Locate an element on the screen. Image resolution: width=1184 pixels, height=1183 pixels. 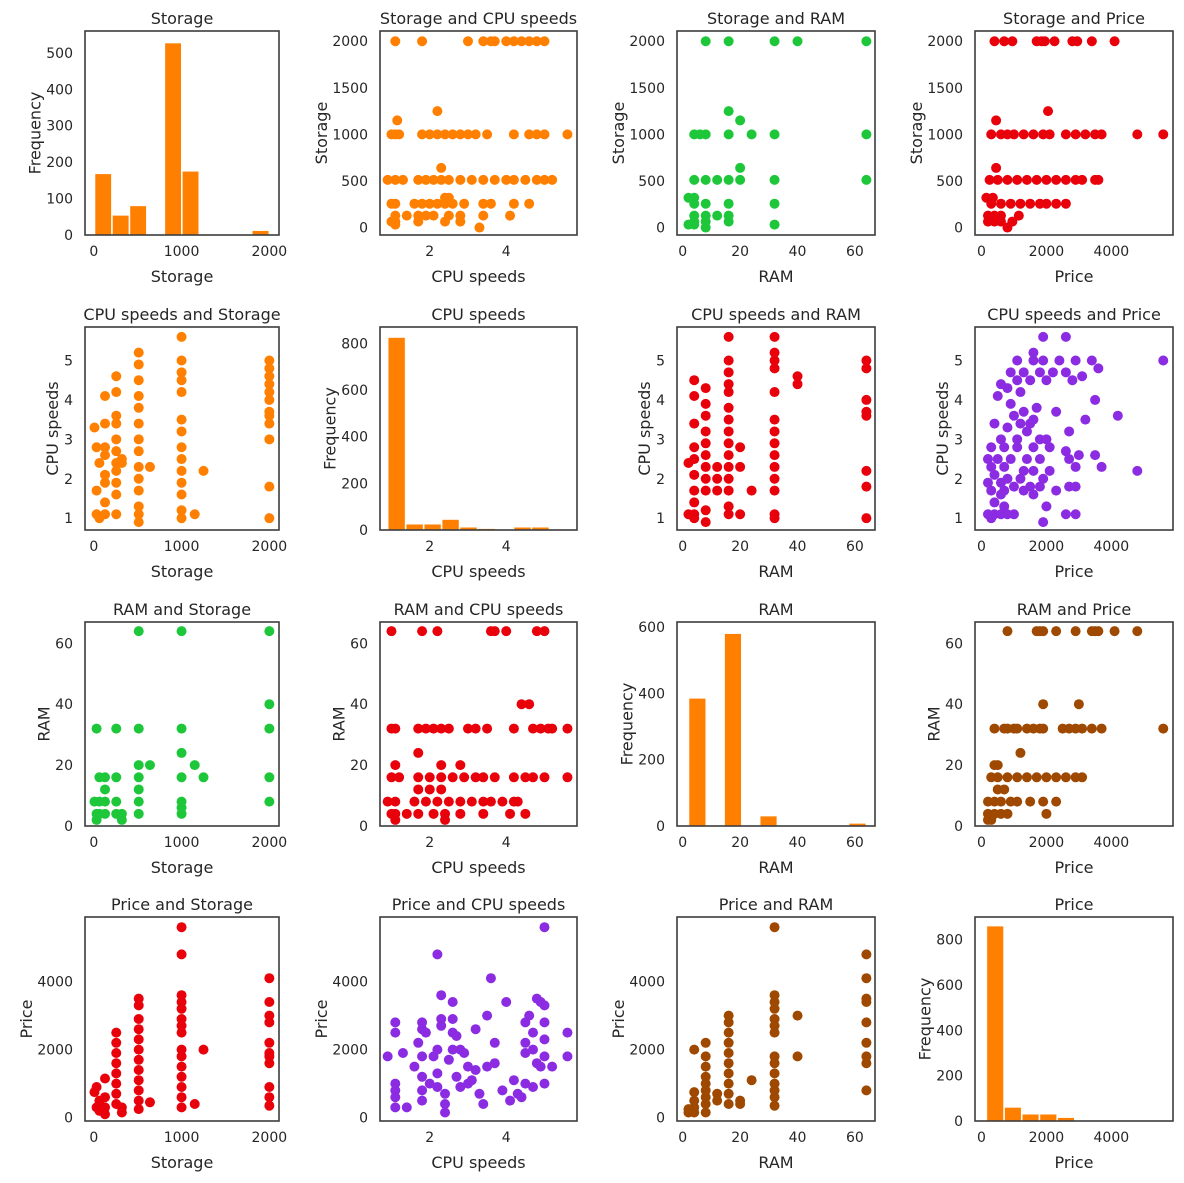
y-axis-label: CPU speeds is located at coordinates (942, 428).